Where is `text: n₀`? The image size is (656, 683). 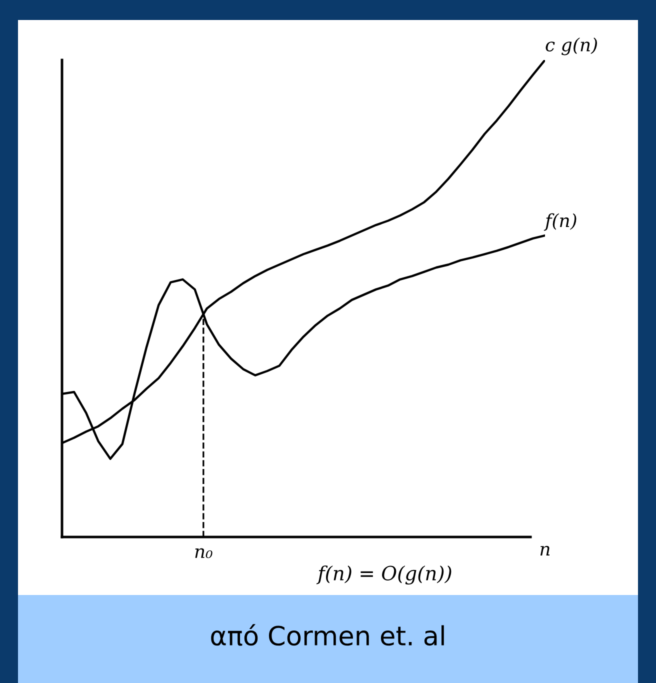
text: n₀ is located at coordinates (203, 553).